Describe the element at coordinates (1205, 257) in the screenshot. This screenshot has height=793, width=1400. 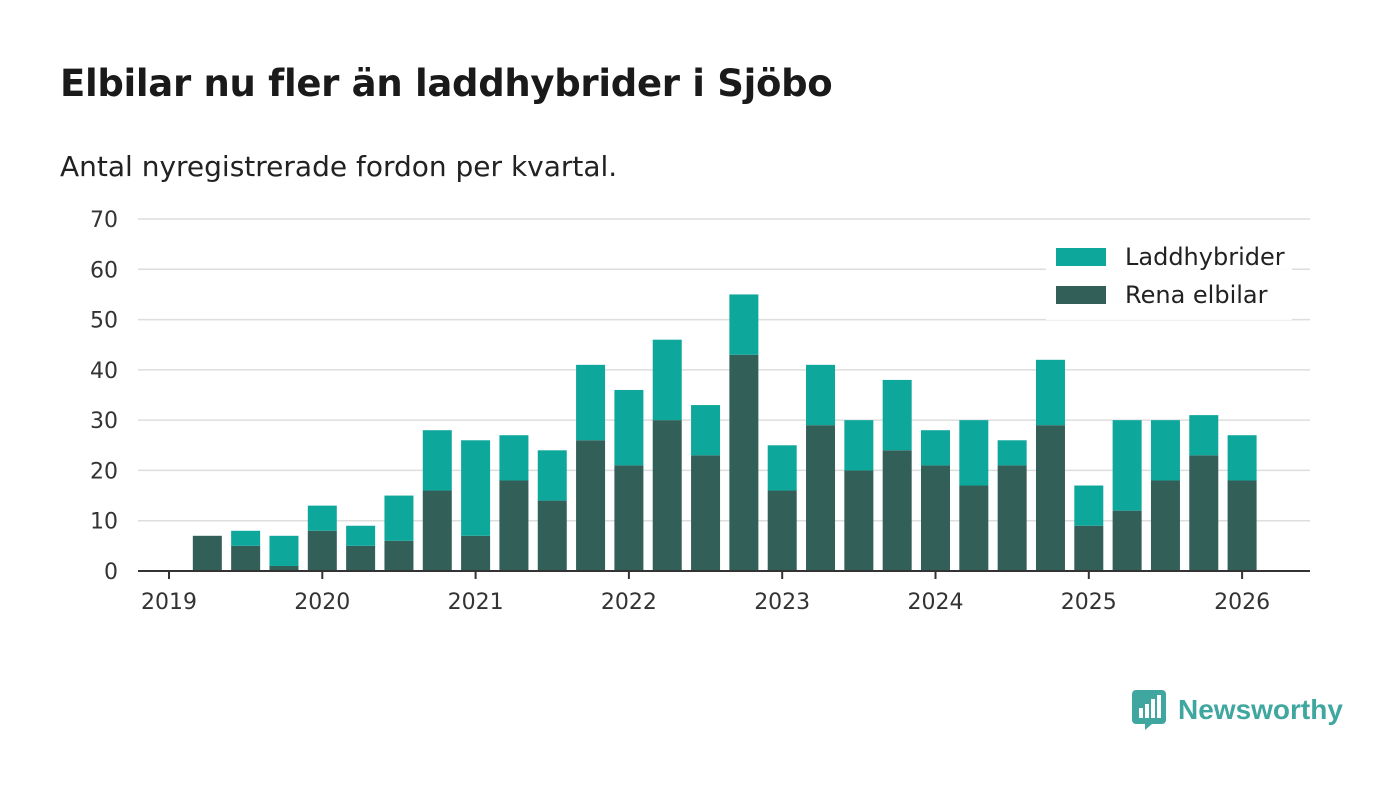
I see `legend-label: Laddhybrider` at that location.